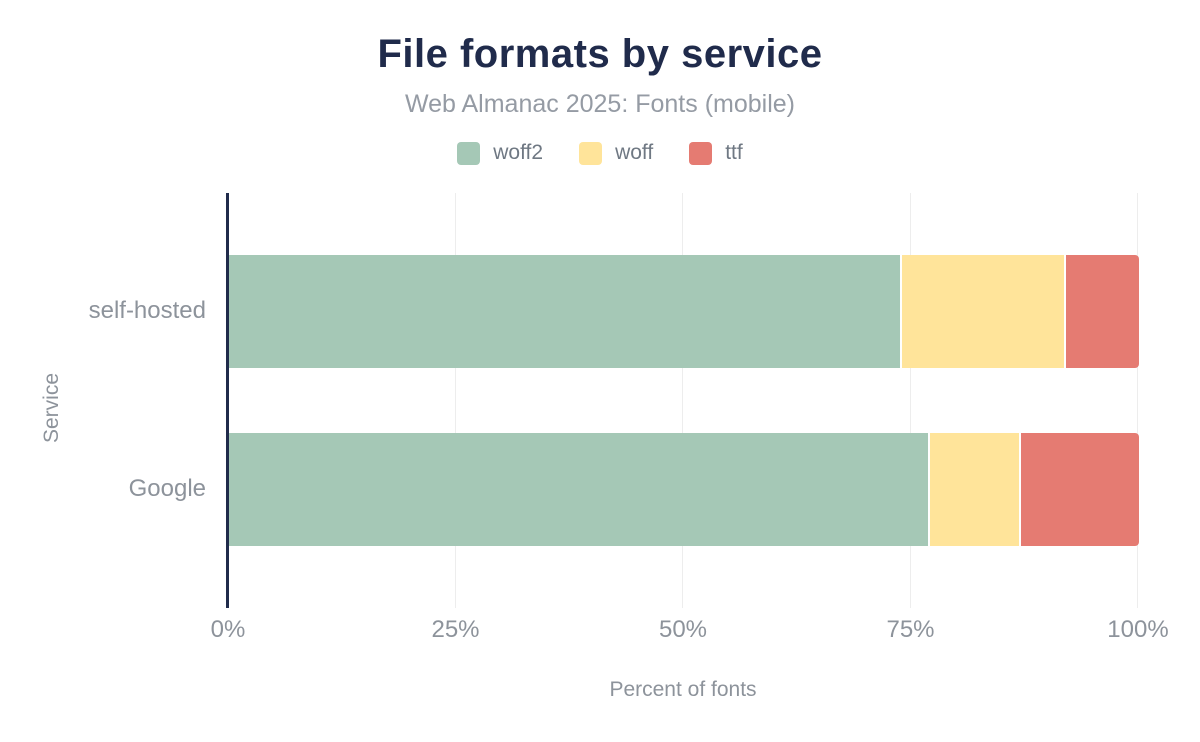 Image resolution: width=1200 pixels, height=742 pixels. I want to click on legend-label-woff2: woff2, so click(518, 152).